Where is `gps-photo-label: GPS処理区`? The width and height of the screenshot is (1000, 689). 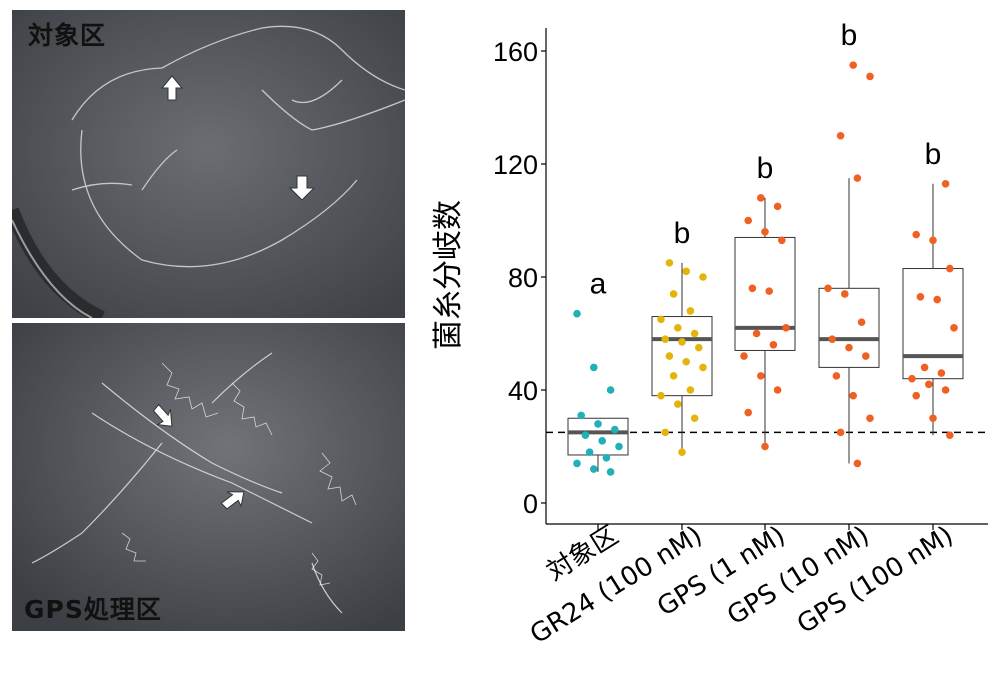 gps-photo-label: GPS処理区 is located at coordinates (93, 609).